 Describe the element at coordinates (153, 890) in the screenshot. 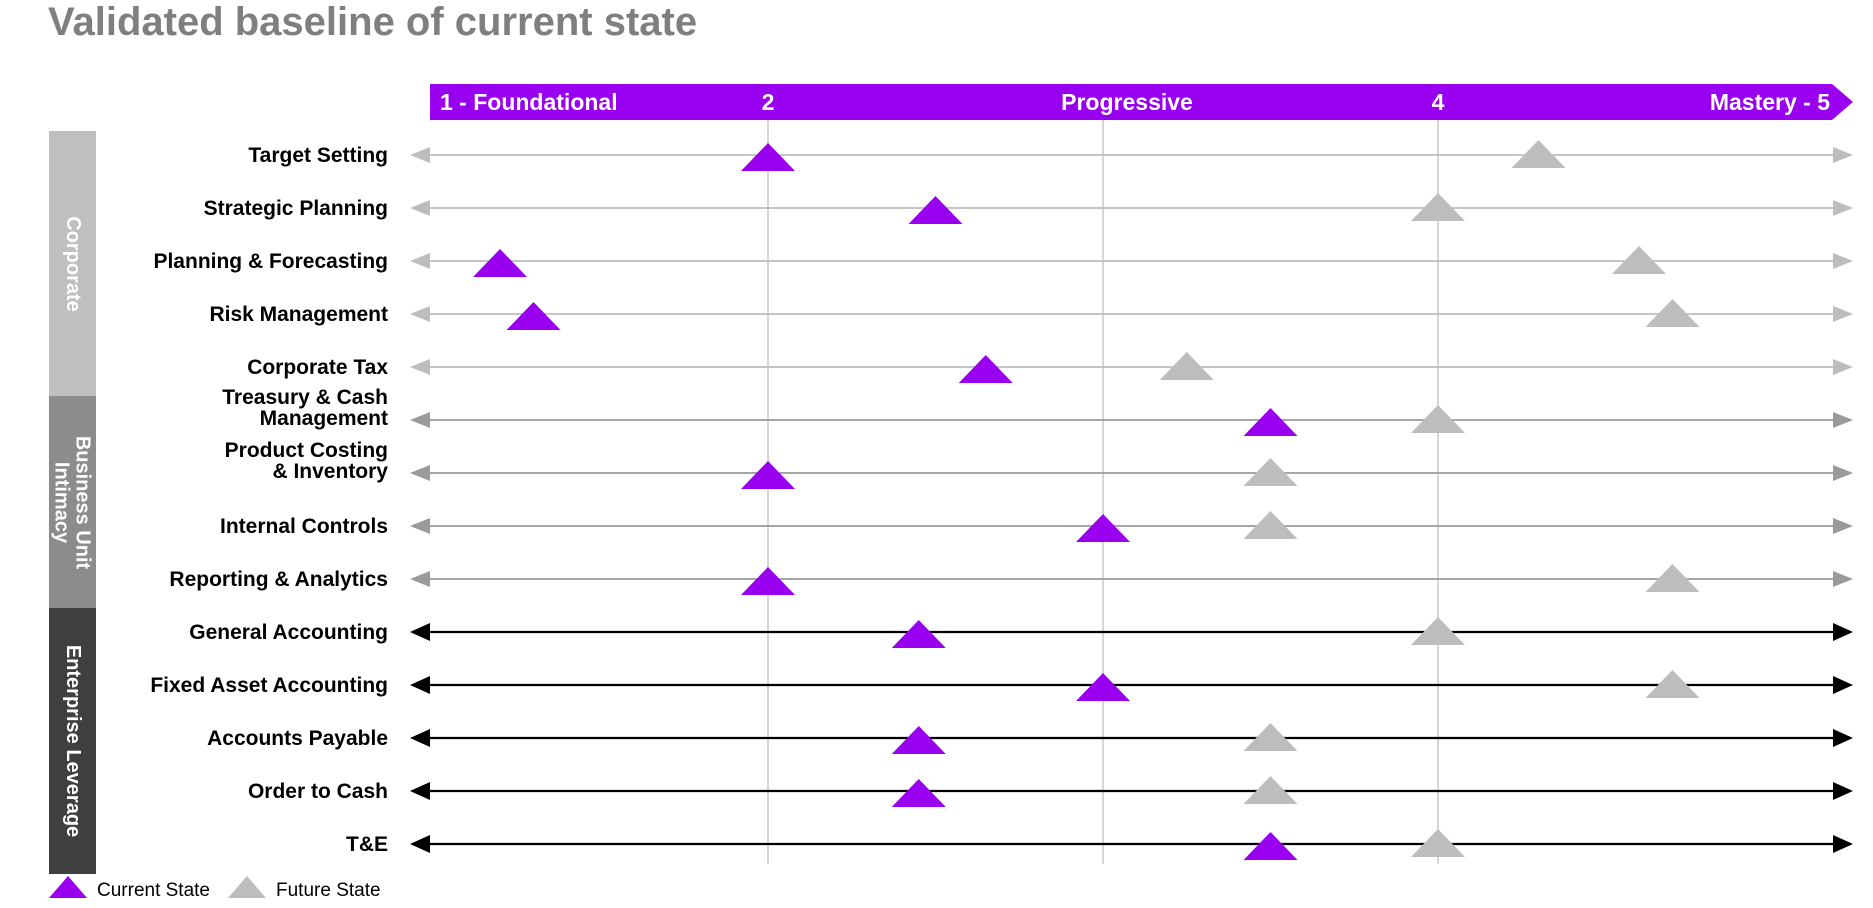

I see `legend-label: Current State` at that location.